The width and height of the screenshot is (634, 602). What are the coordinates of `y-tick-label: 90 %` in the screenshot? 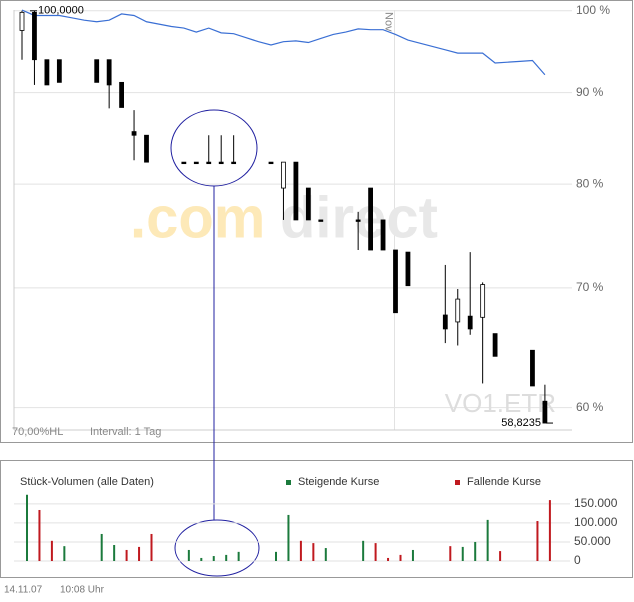 It's located at (590, 92).